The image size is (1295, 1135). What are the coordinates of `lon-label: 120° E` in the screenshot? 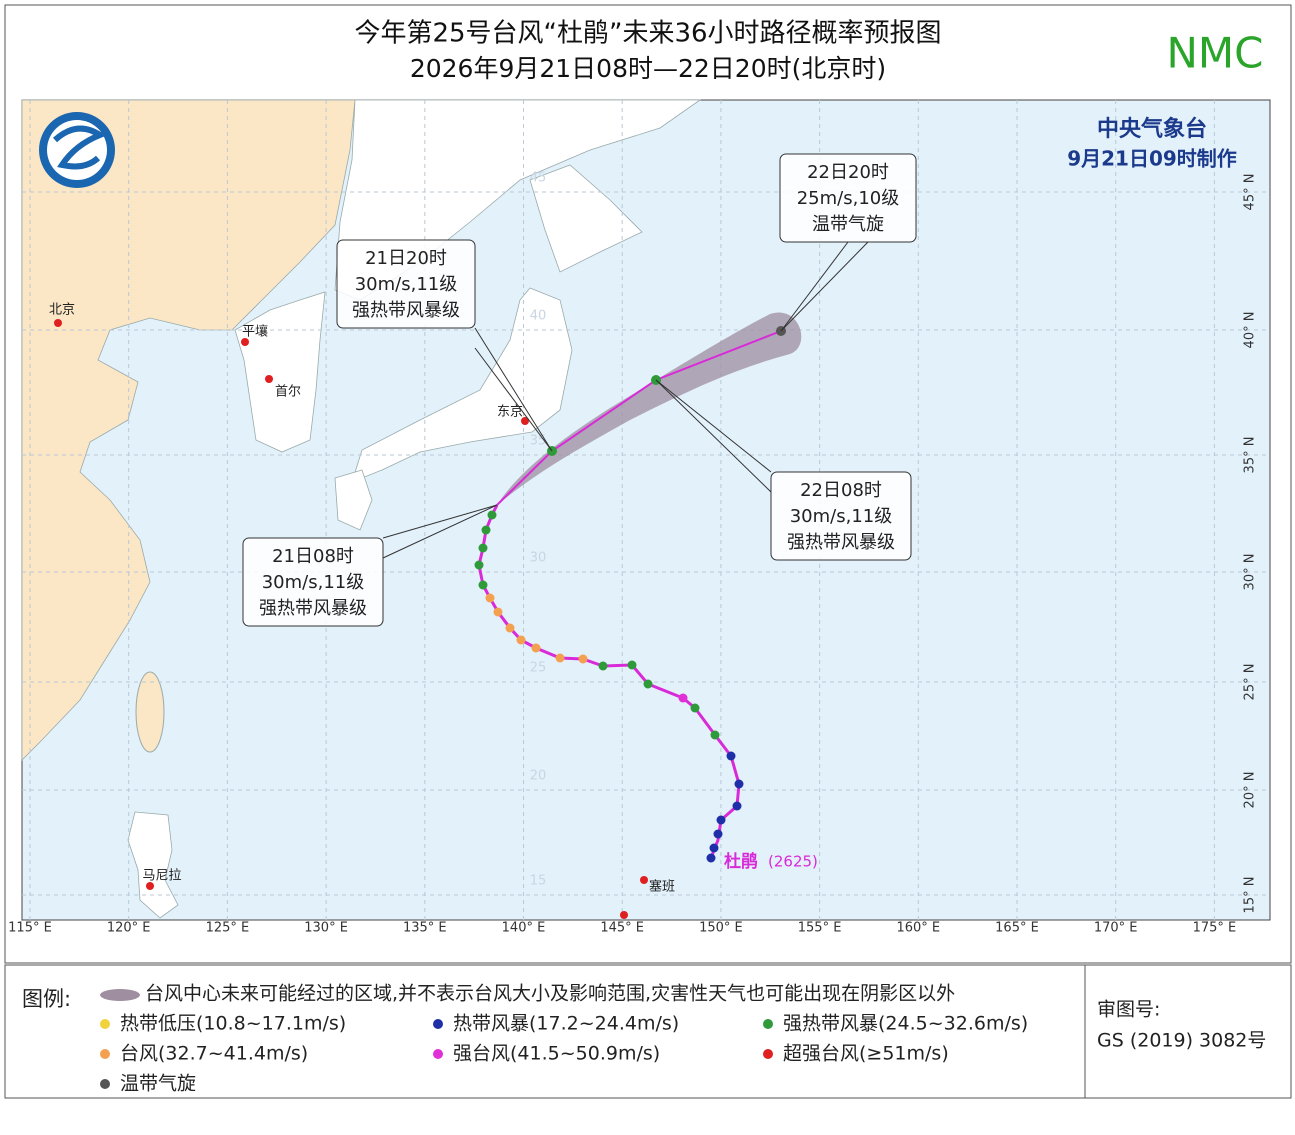 It's located at (129, 928).